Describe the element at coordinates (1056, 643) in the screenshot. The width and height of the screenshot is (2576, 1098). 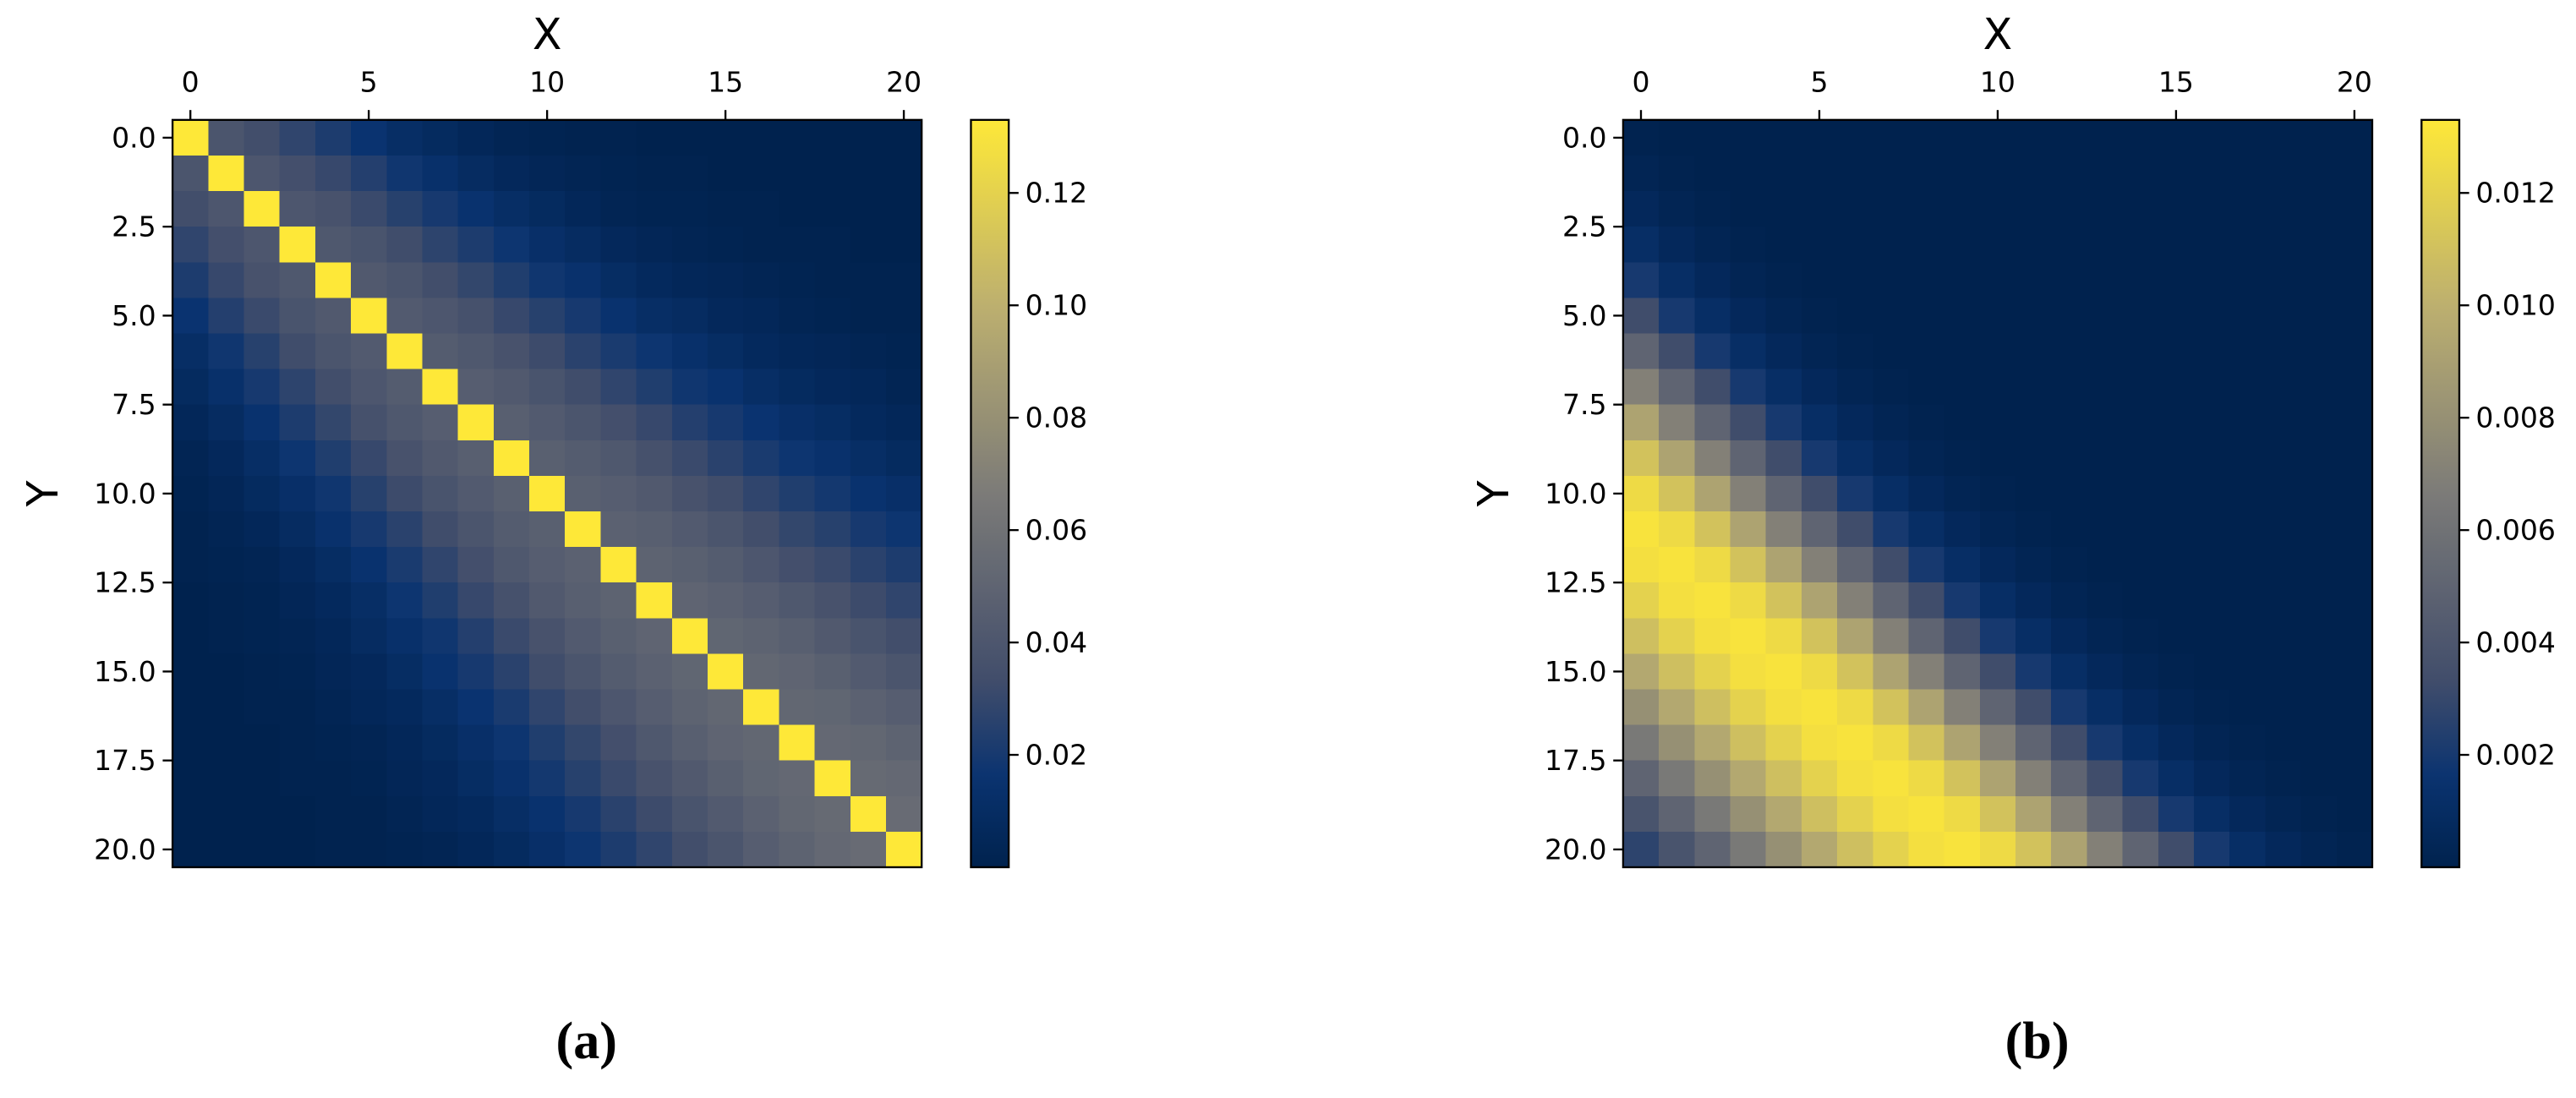
I see `colorbar-tick-label: 0.04` at that location.